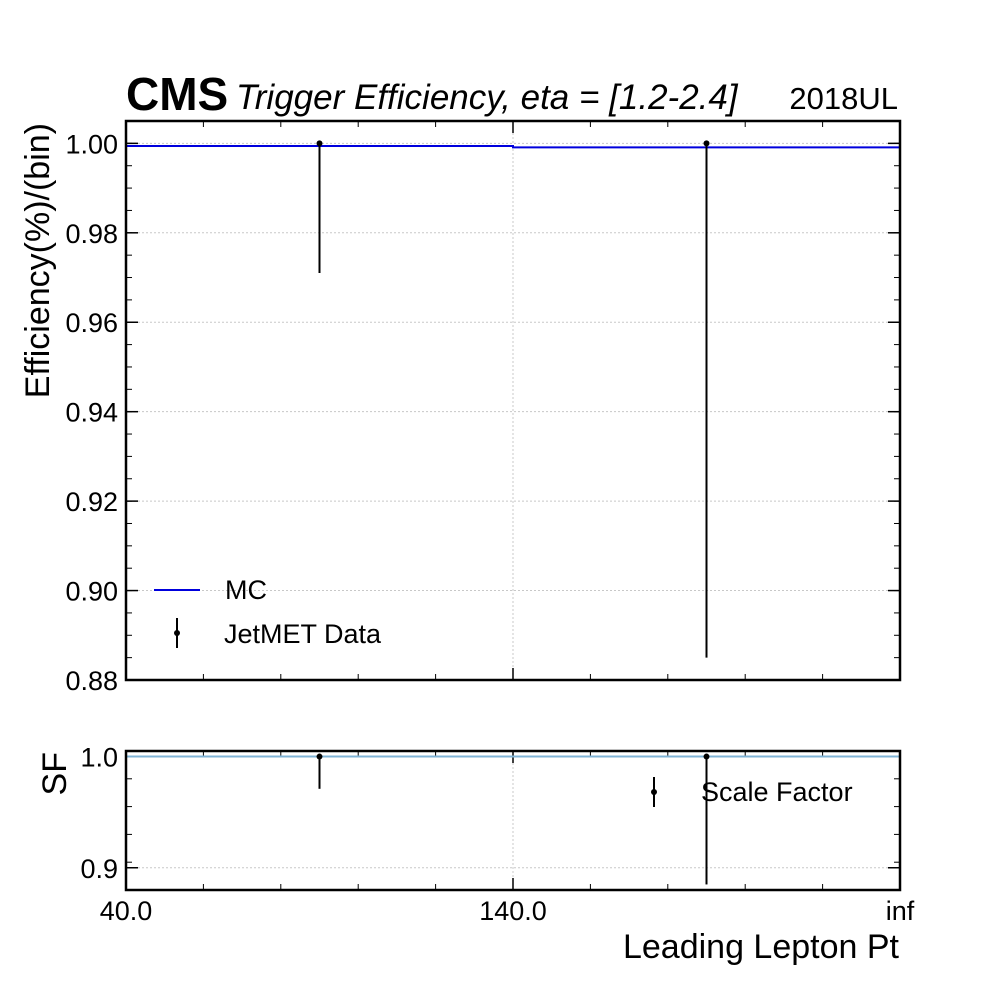 This screenshot has height=1000, width=1000. Describe the element at coordinates (513, 820) in the screenshot. I see `plot-frame` at that location.